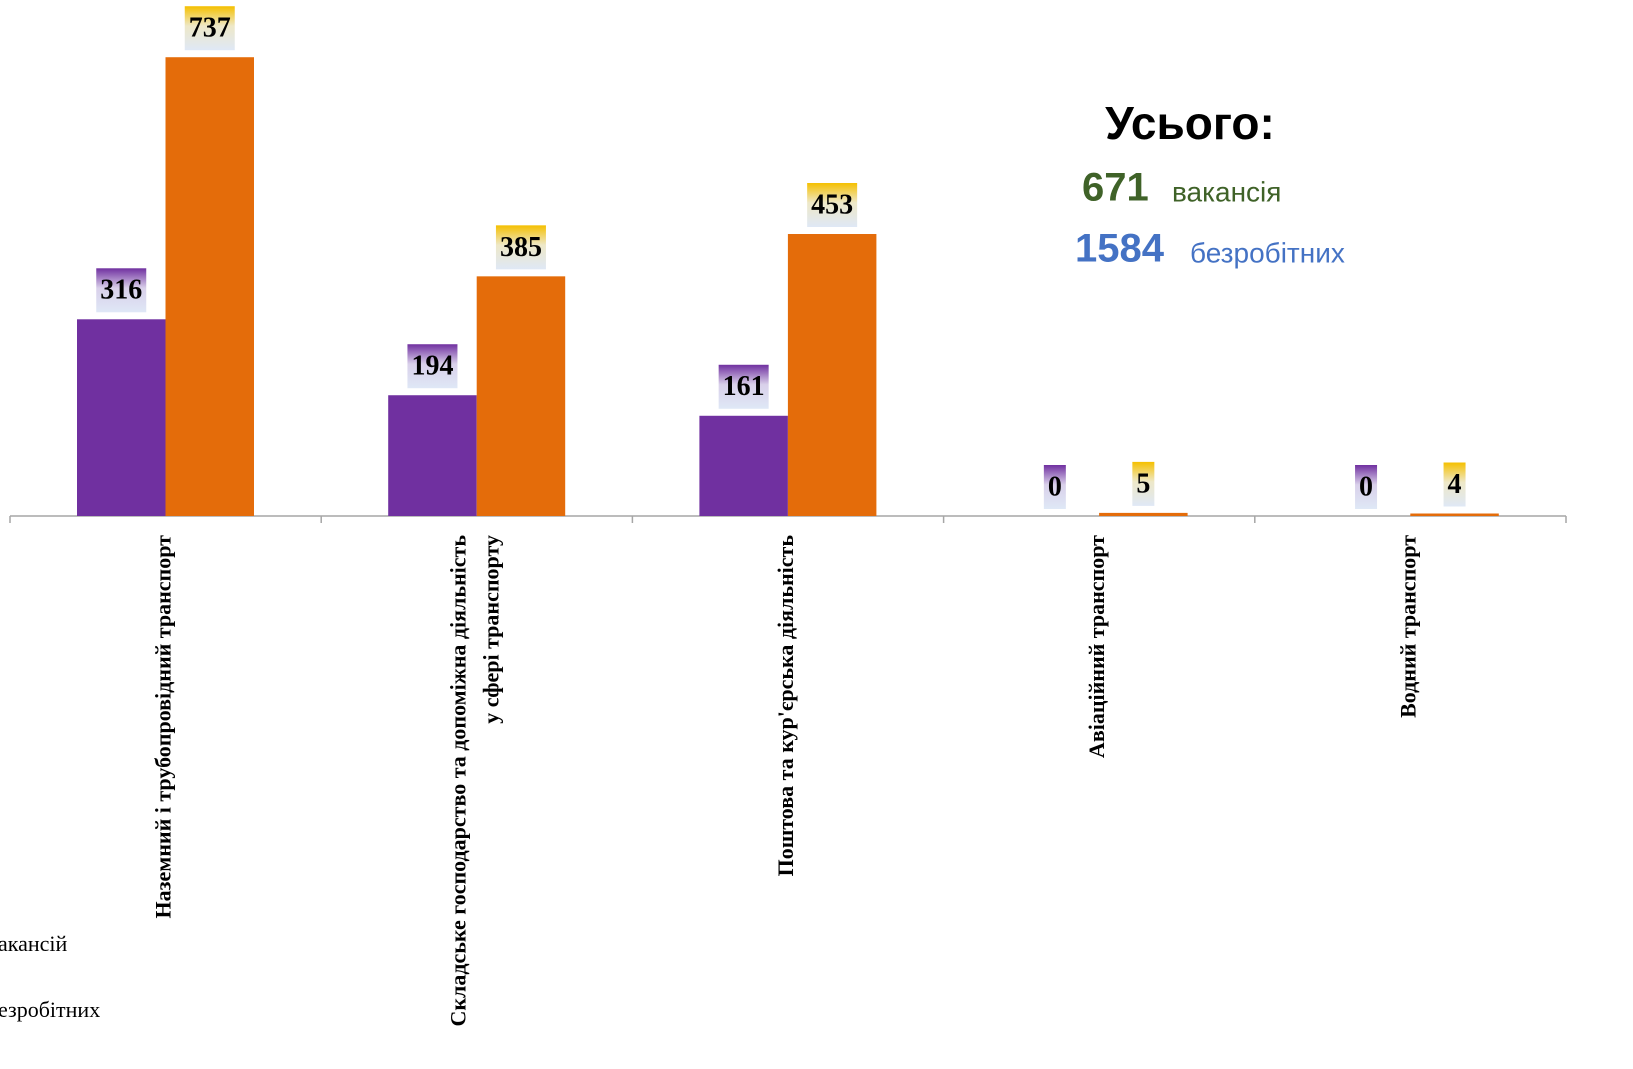 The height and width of the screenshot is (1069, 1633). I want to click on data-label: 737, so click(210, 28).